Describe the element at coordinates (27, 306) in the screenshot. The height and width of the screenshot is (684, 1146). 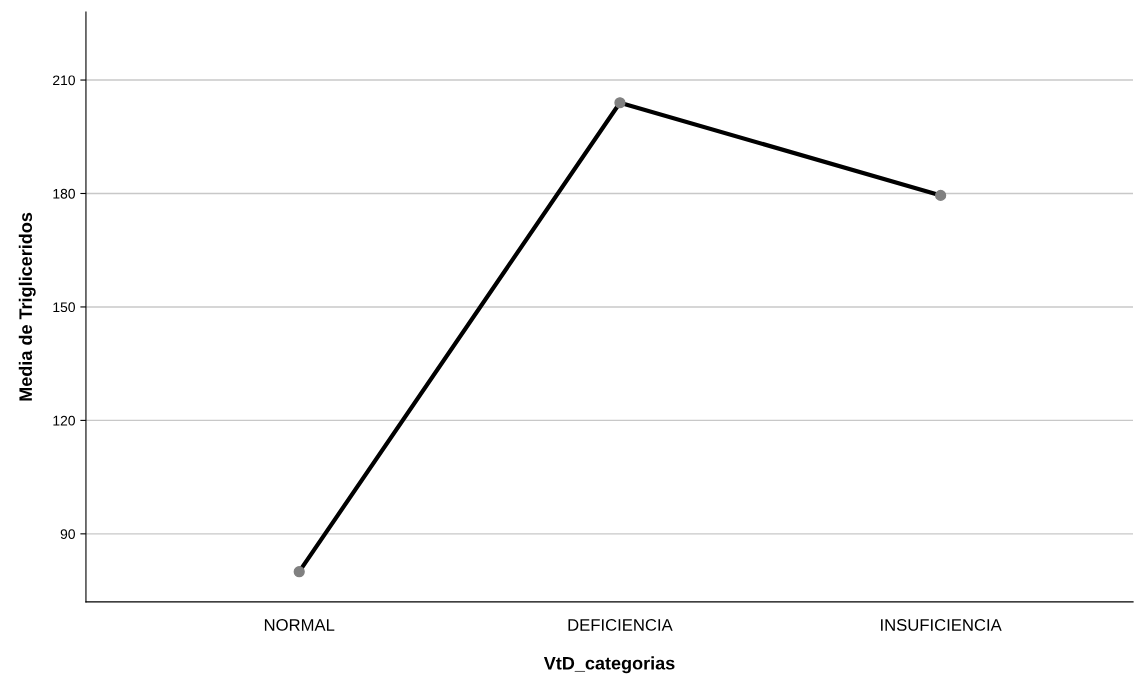
I see `y-axis-title: Media de Trigliceridos` at that location.